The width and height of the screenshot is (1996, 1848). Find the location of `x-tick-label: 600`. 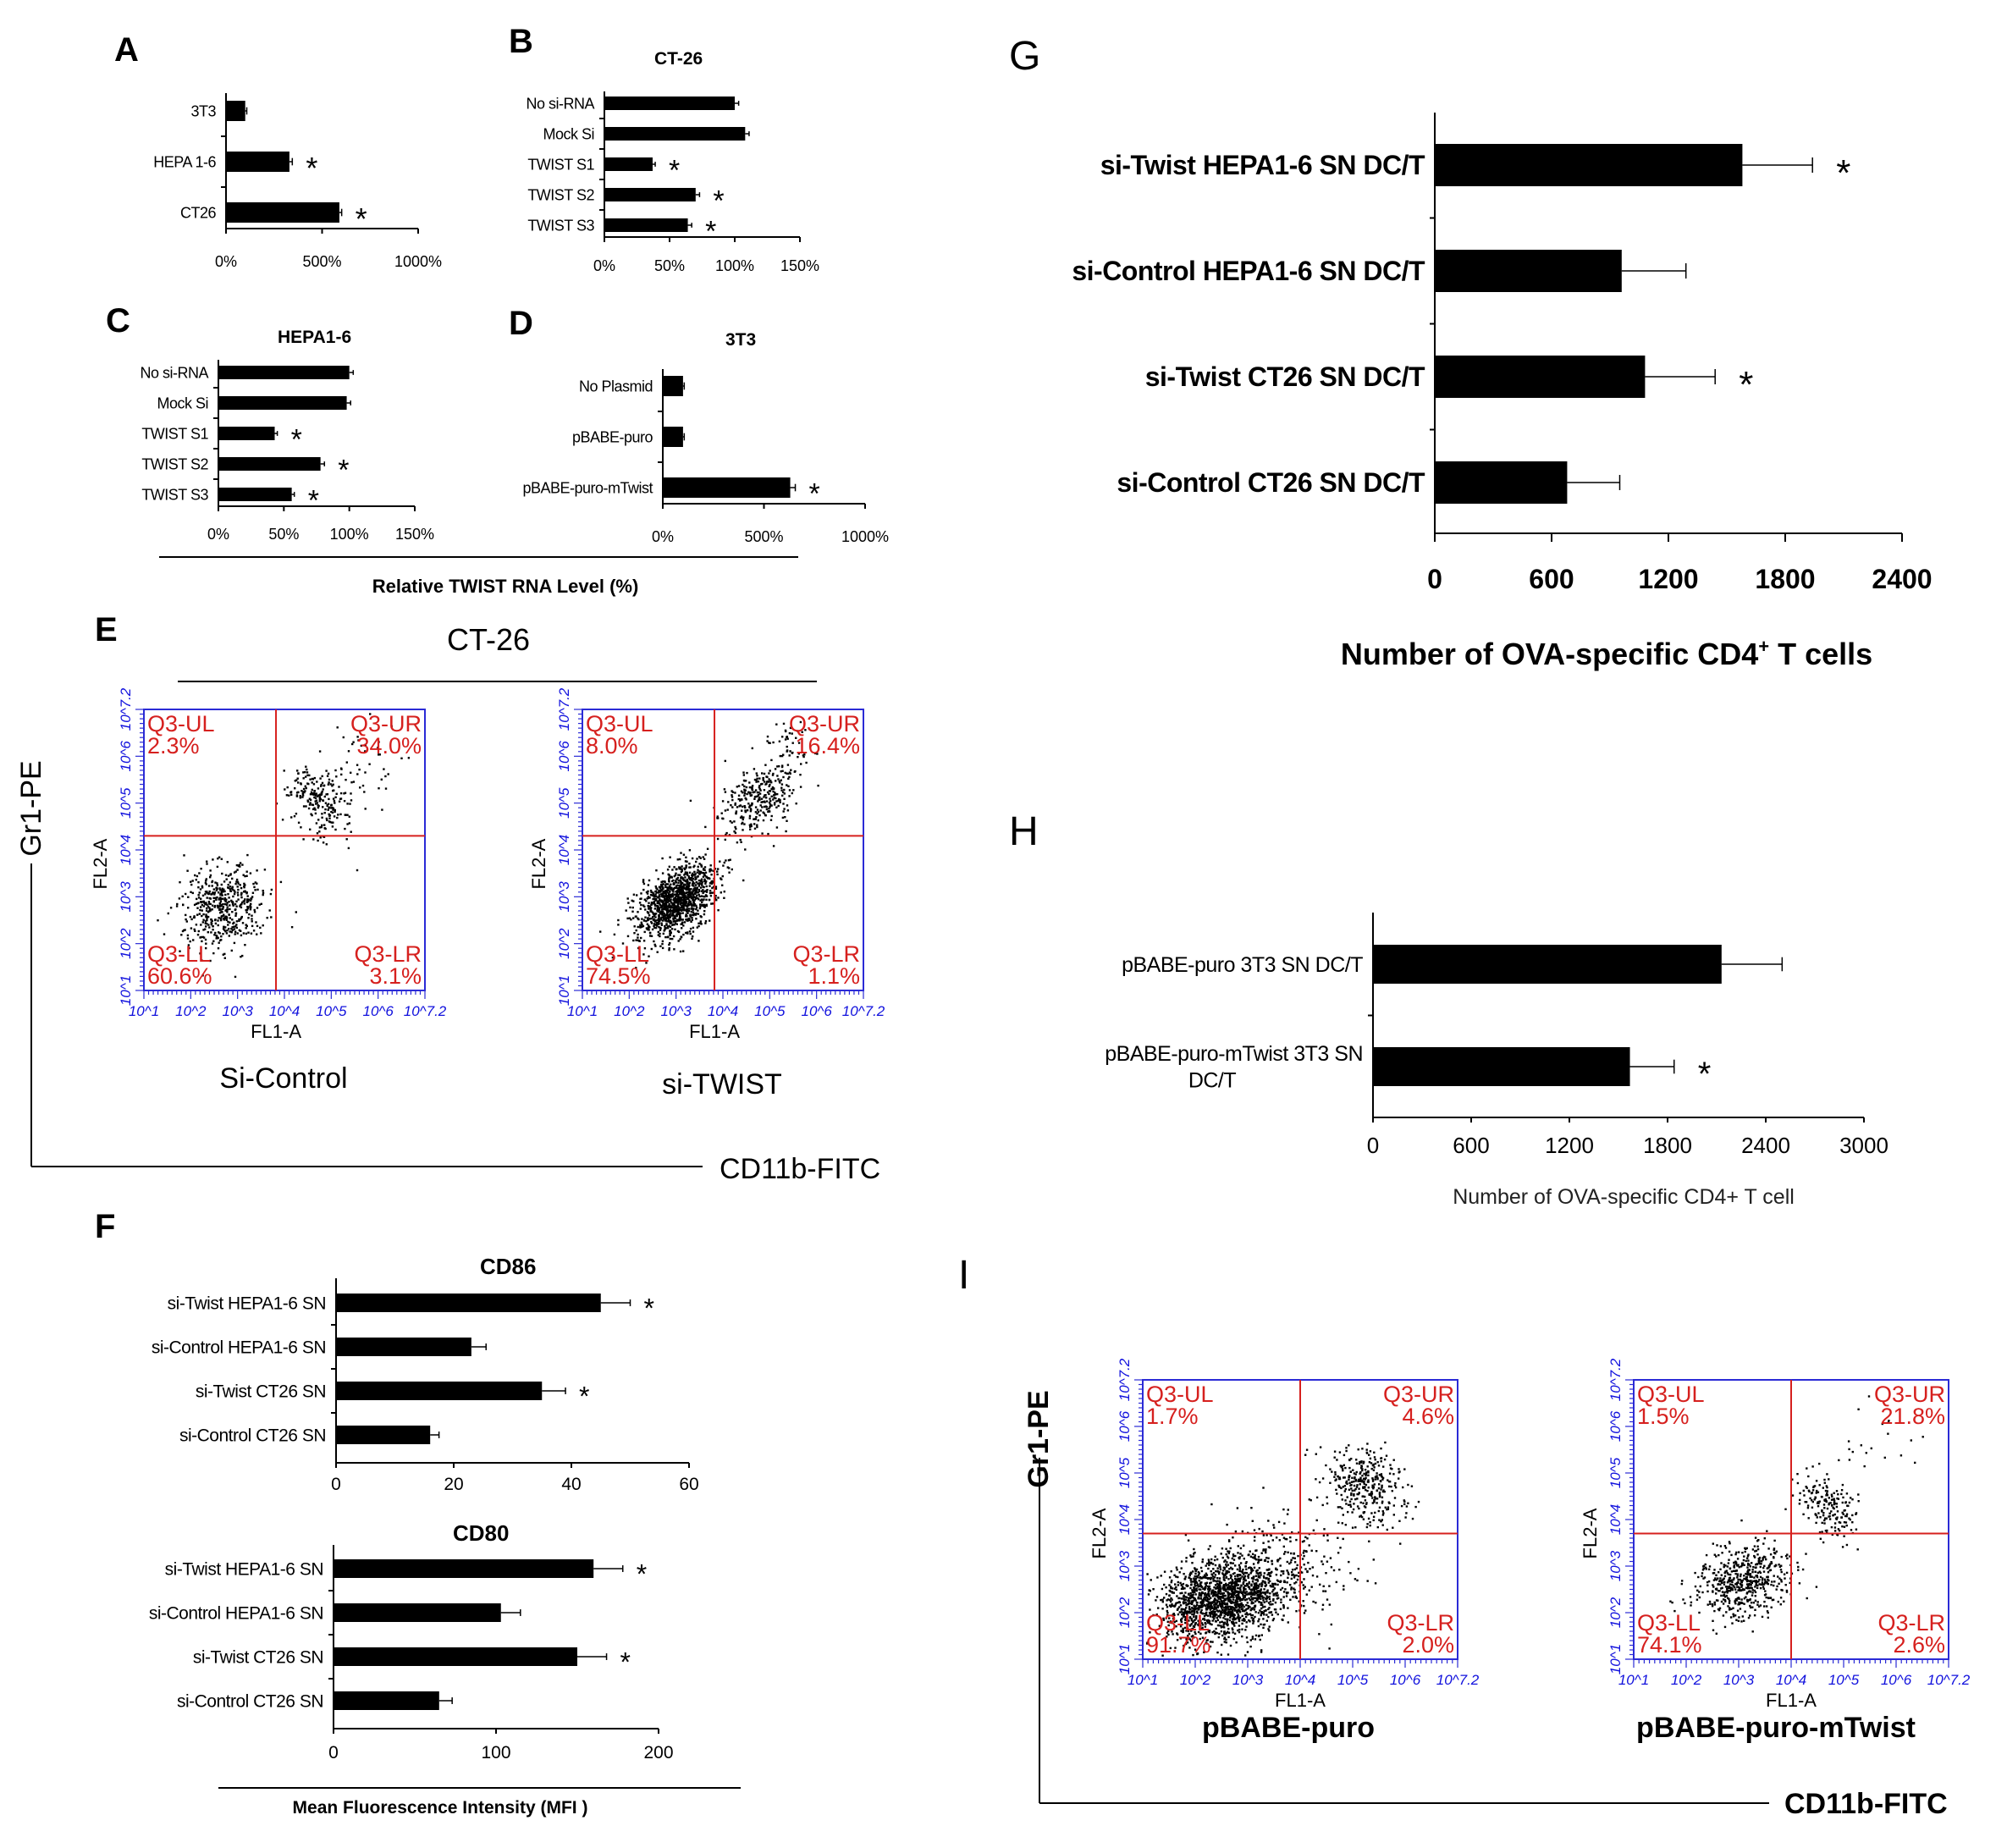

x-tick-label: 600 is located at coordinates (1471, 1145).